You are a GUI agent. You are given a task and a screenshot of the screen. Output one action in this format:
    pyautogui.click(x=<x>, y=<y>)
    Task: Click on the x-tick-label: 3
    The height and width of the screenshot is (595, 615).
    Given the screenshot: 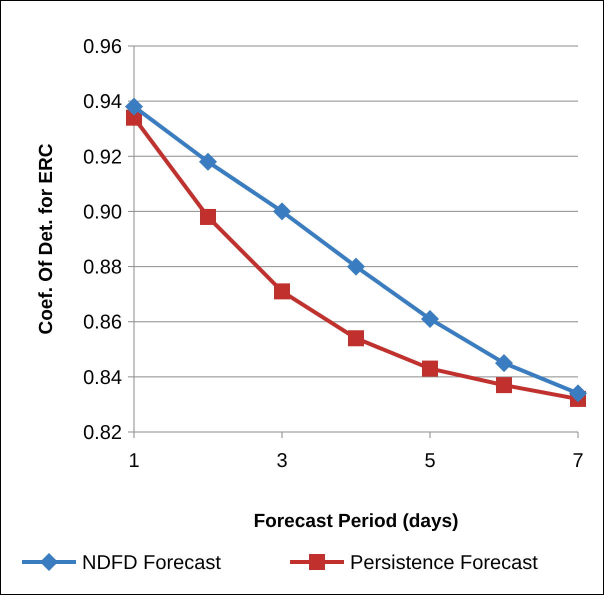 What is the action you would take?
    pyautogui.click(x=282, y=461)
    